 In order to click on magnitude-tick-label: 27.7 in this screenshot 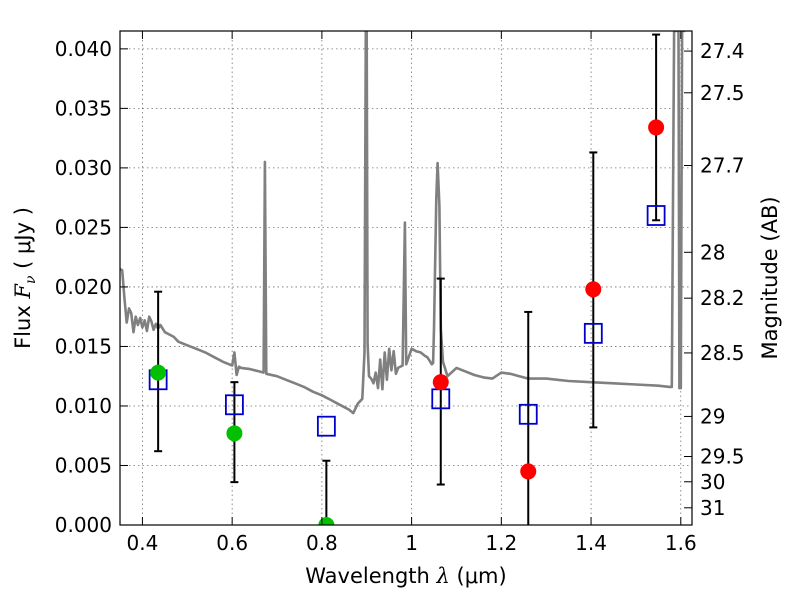, I will do `click(722, 165)`.